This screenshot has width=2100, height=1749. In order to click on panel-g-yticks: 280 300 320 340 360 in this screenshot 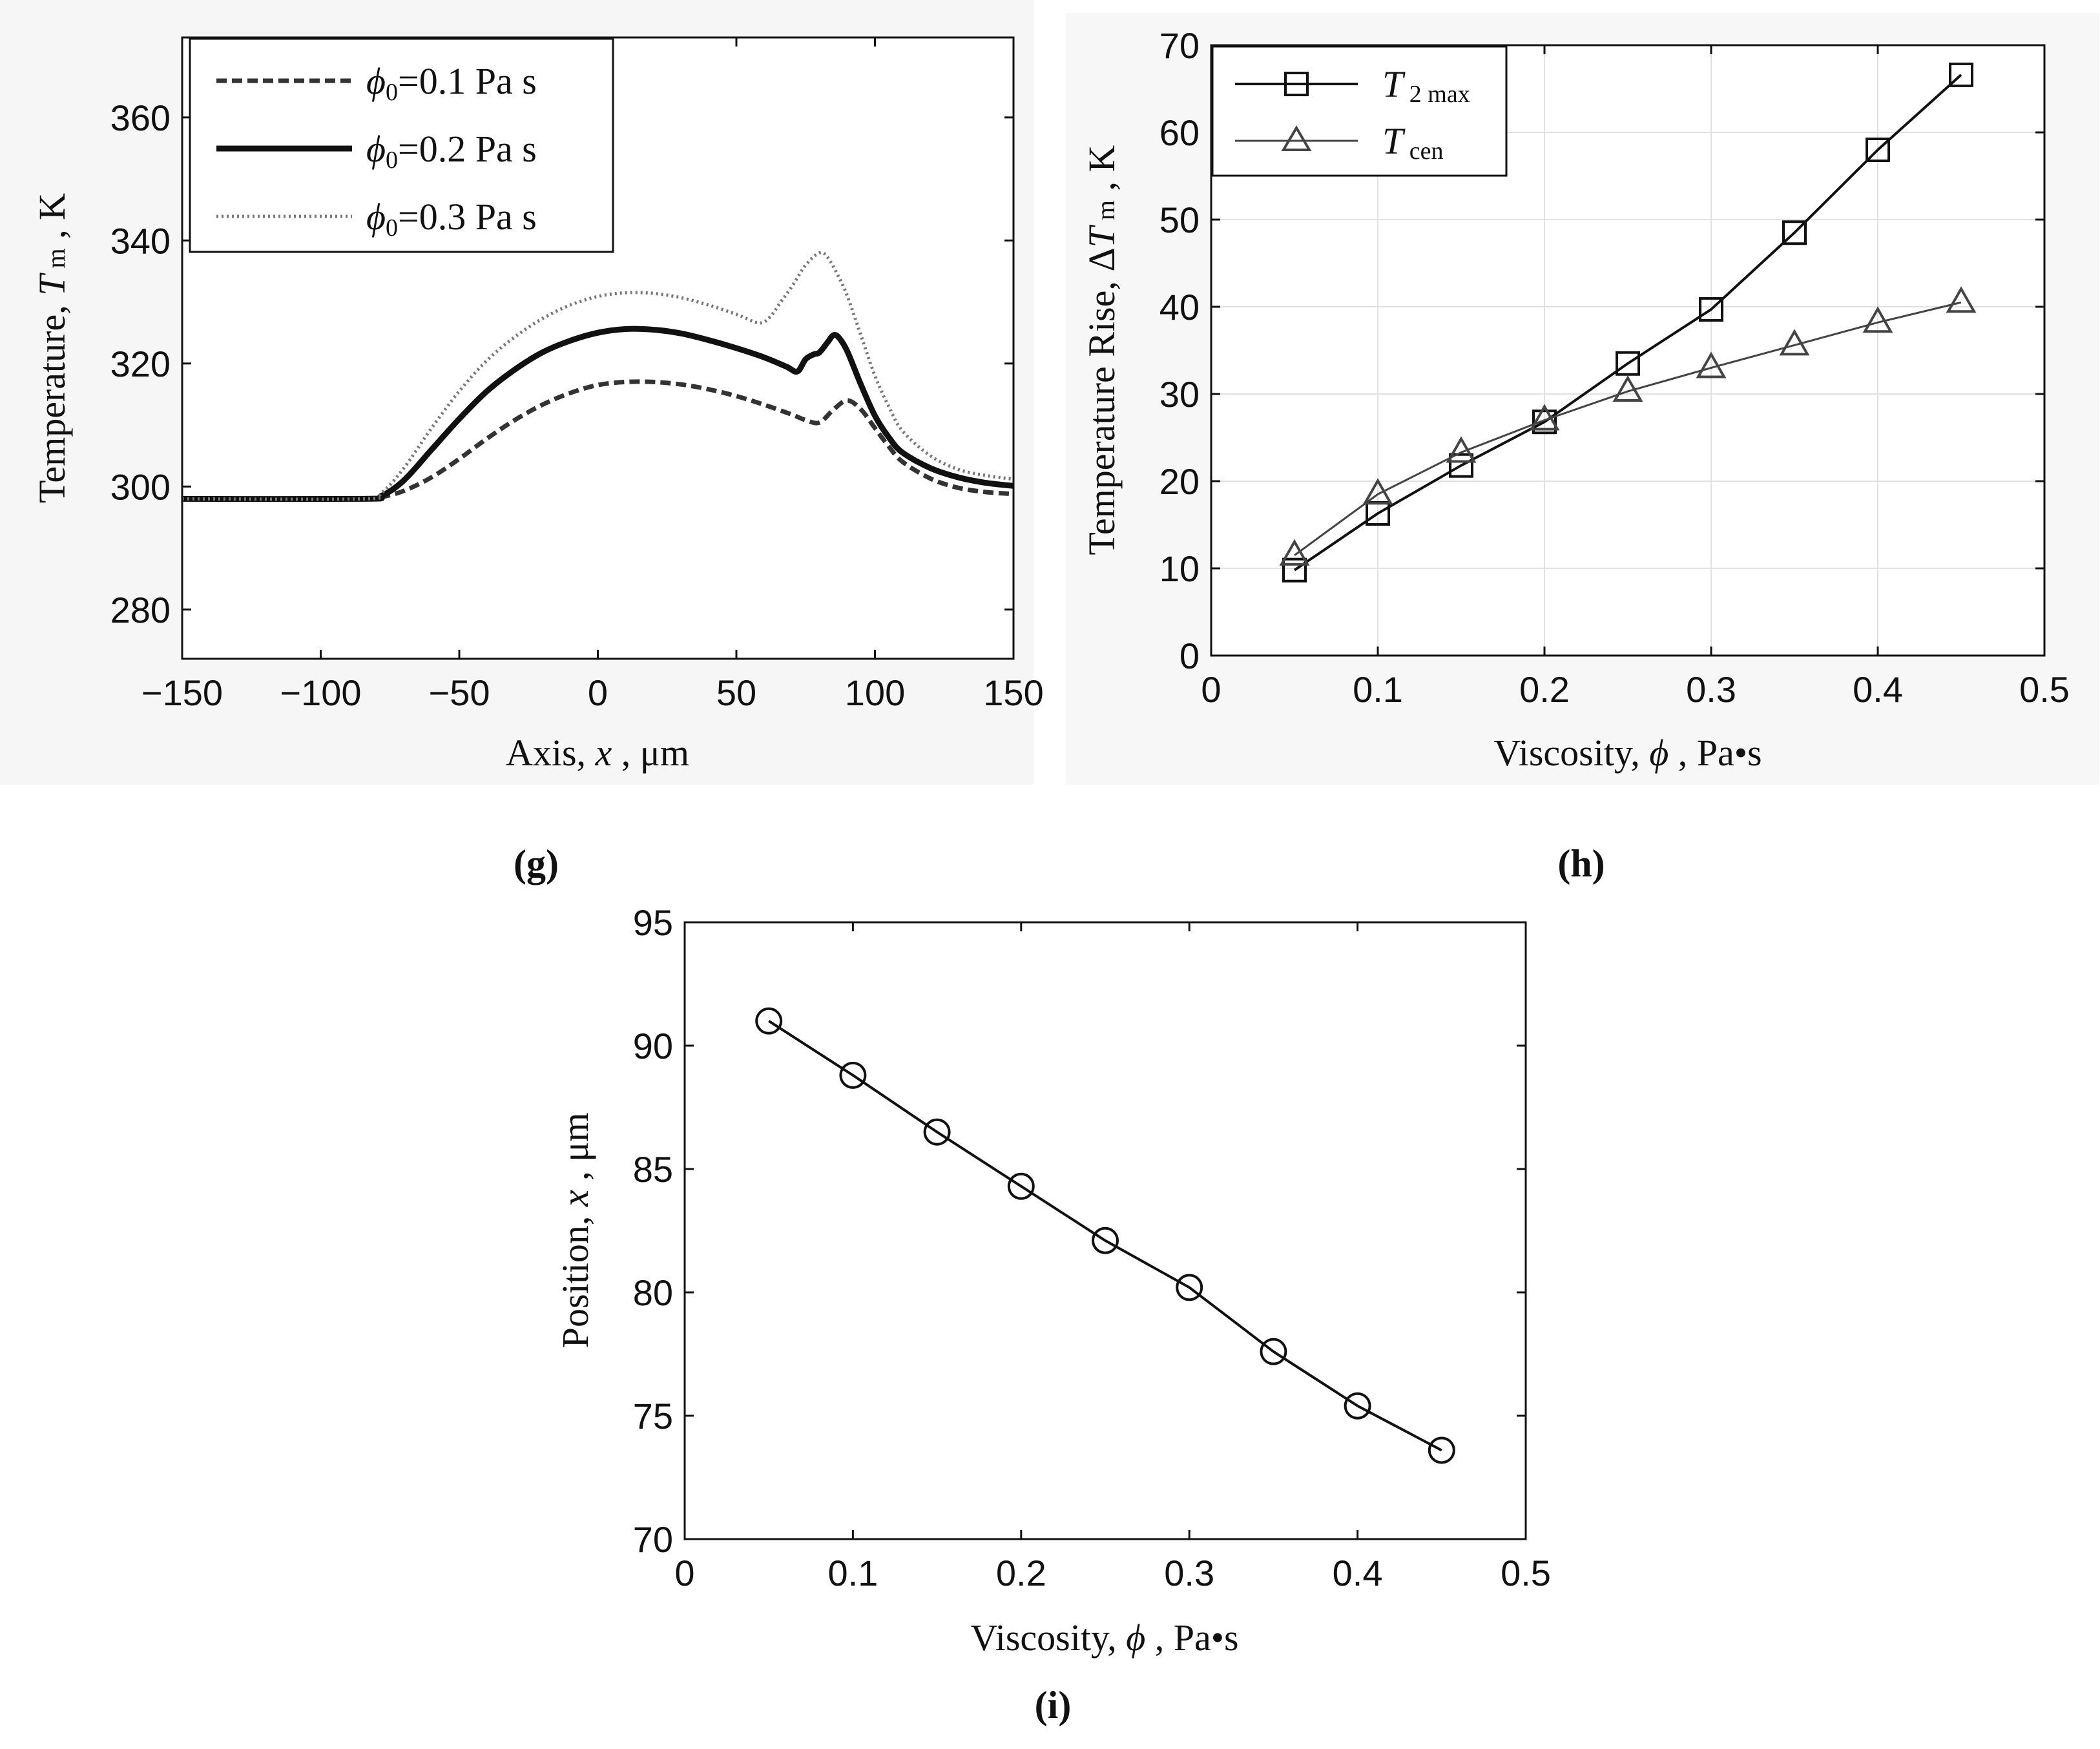, I will do `click(562, 364)`.